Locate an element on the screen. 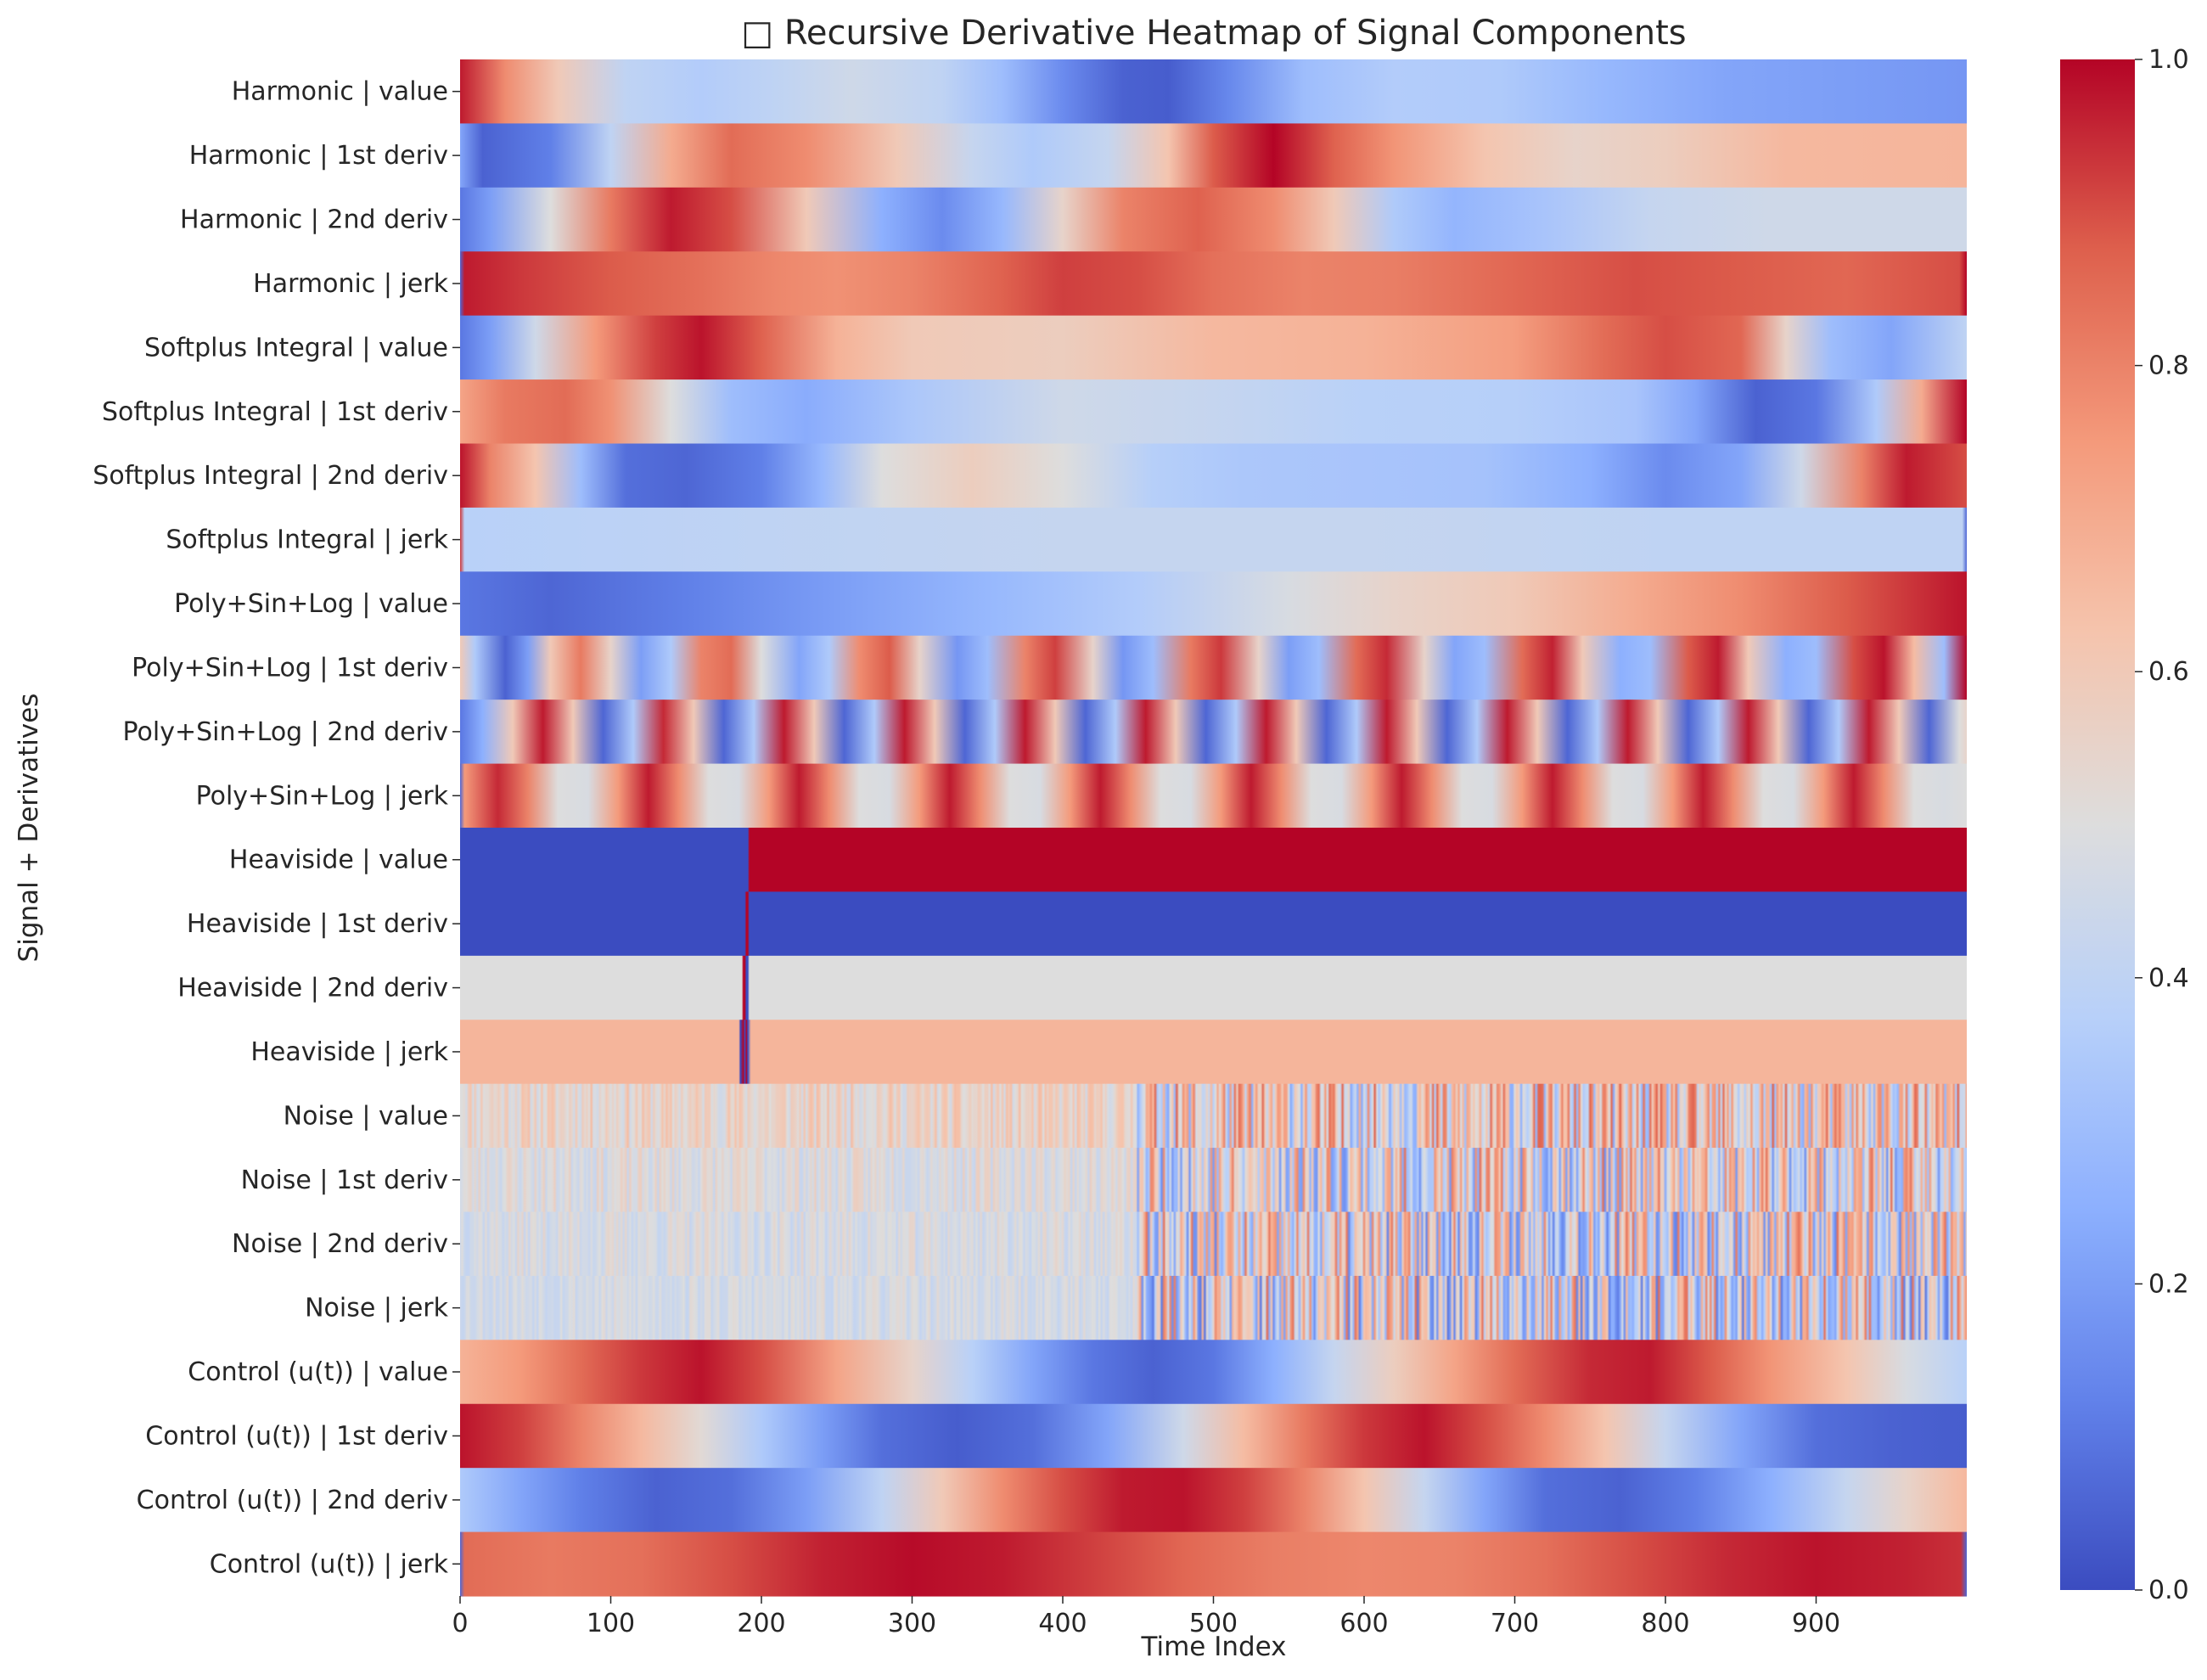 This screenshot has height=1680, width=2207. row-label: Noise | 1st deriv is located at coordinates (344, 1181).